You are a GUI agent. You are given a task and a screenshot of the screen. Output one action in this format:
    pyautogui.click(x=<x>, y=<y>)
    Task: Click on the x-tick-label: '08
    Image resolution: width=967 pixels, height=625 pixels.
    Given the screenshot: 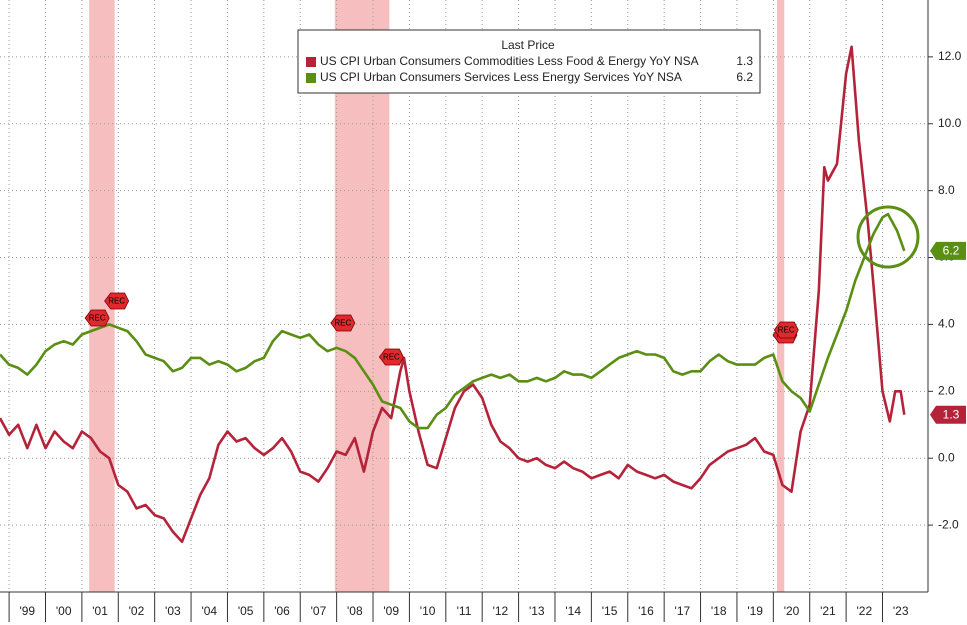 What is the action you would take?
    pyautogui.click(x=355, y=611)
    